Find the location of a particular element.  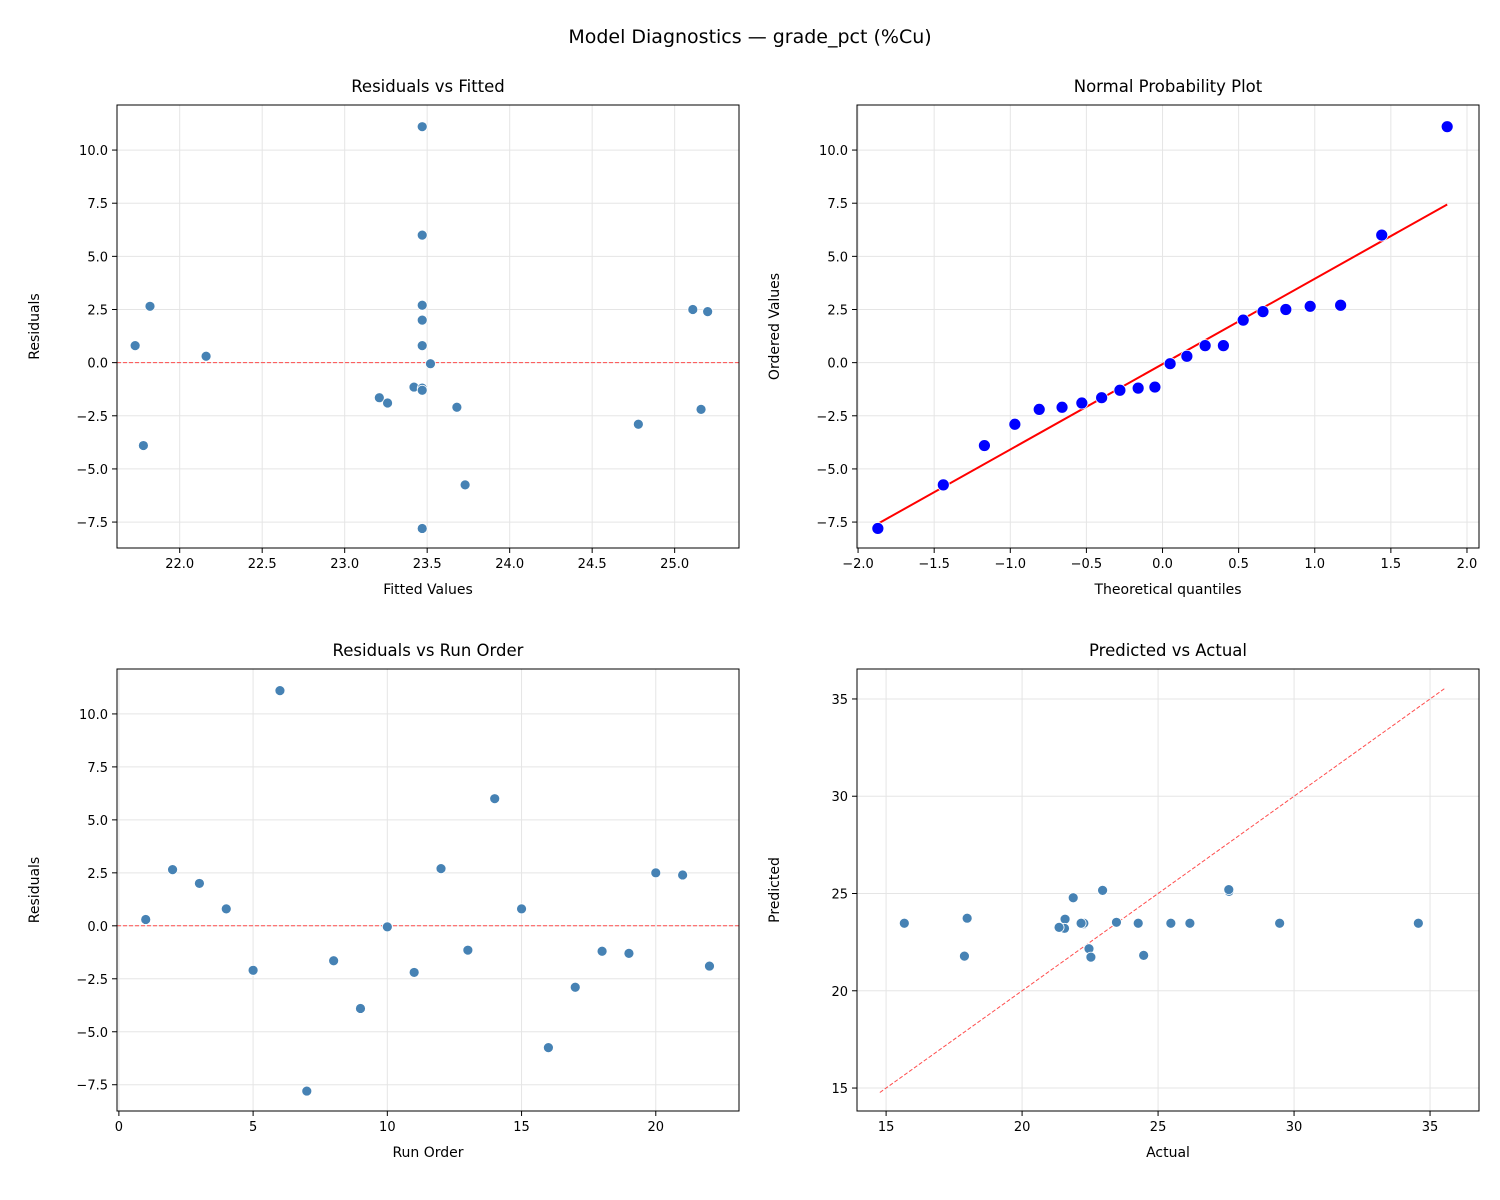

x-tick-label: 23.0 is located at coordinates (344, 564).